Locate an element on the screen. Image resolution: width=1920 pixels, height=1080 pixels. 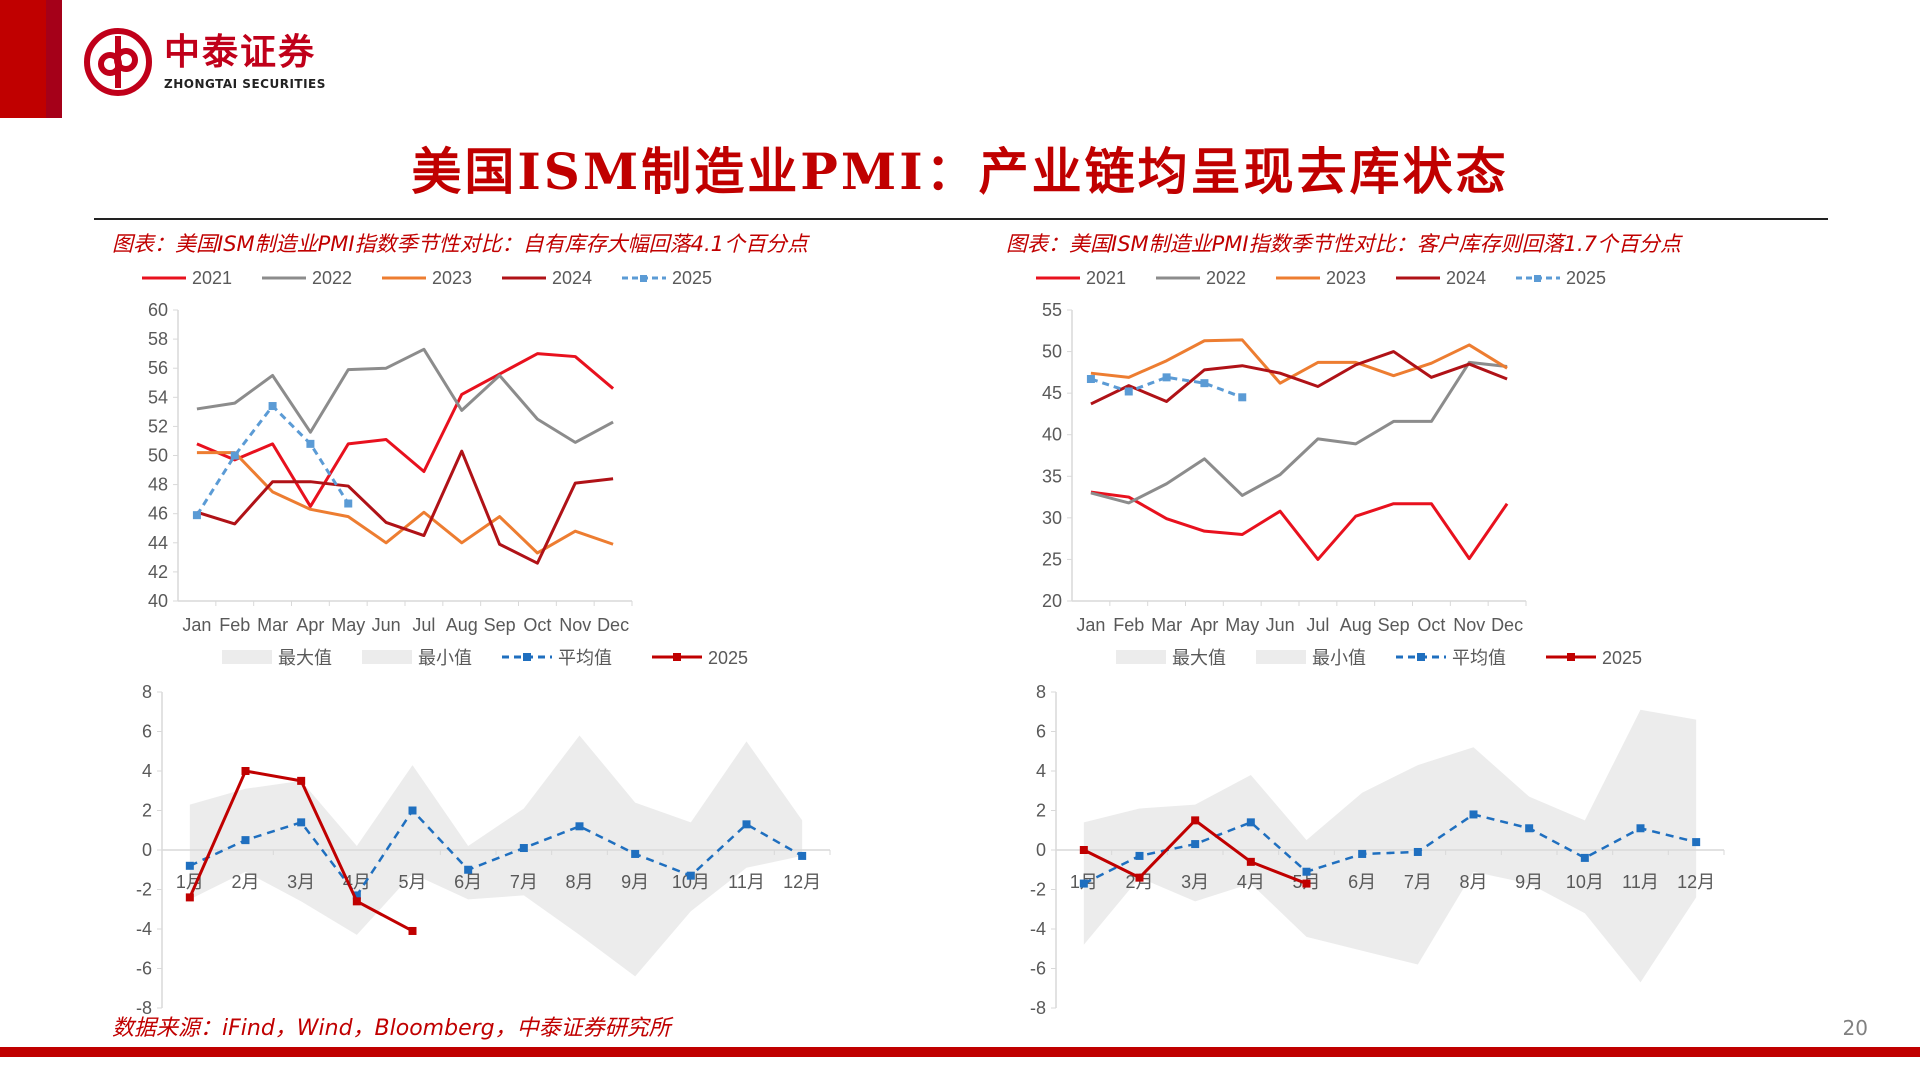
x-tick-label: Mar is located at coordinates (272, 625).